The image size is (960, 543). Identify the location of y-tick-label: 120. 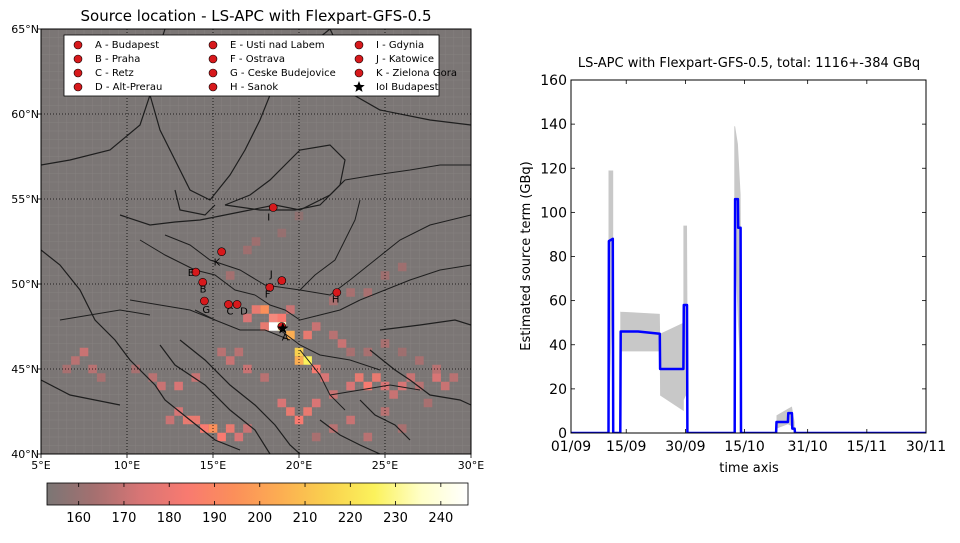
(553, 169).